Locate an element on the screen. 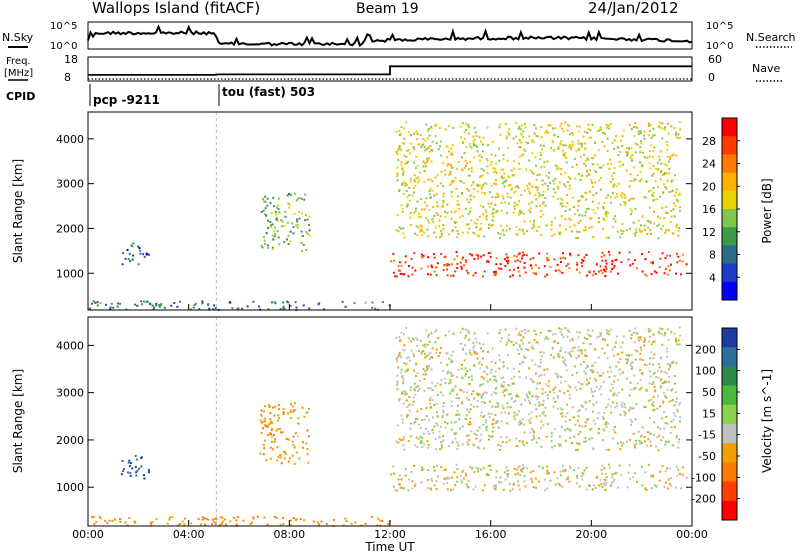 The image size is (800, 558). power-colorbar-swatch is located at coordinates (729, 145).